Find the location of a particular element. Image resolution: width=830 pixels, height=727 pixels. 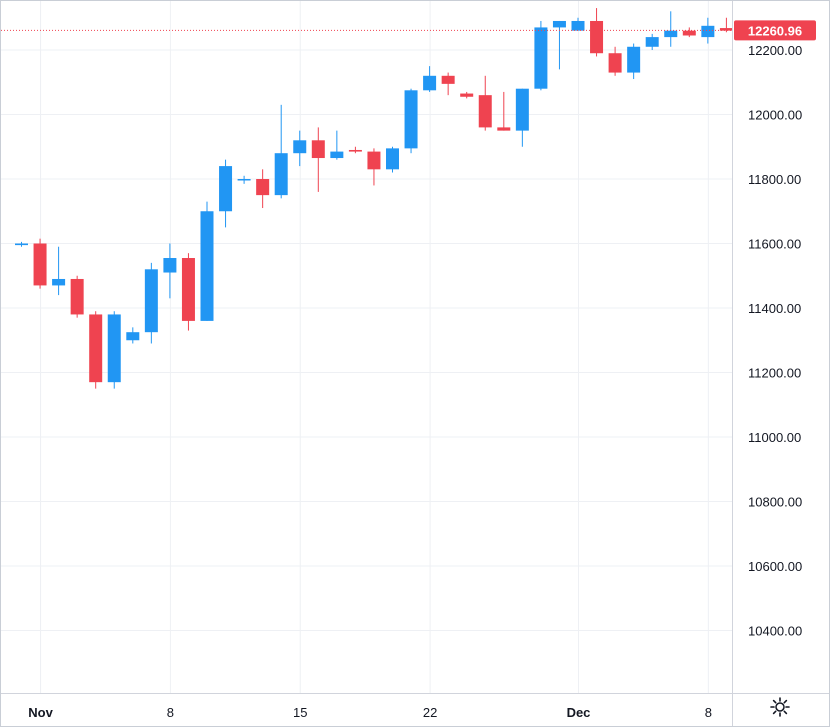

last-price-badge is located at coordinates (775, 30).